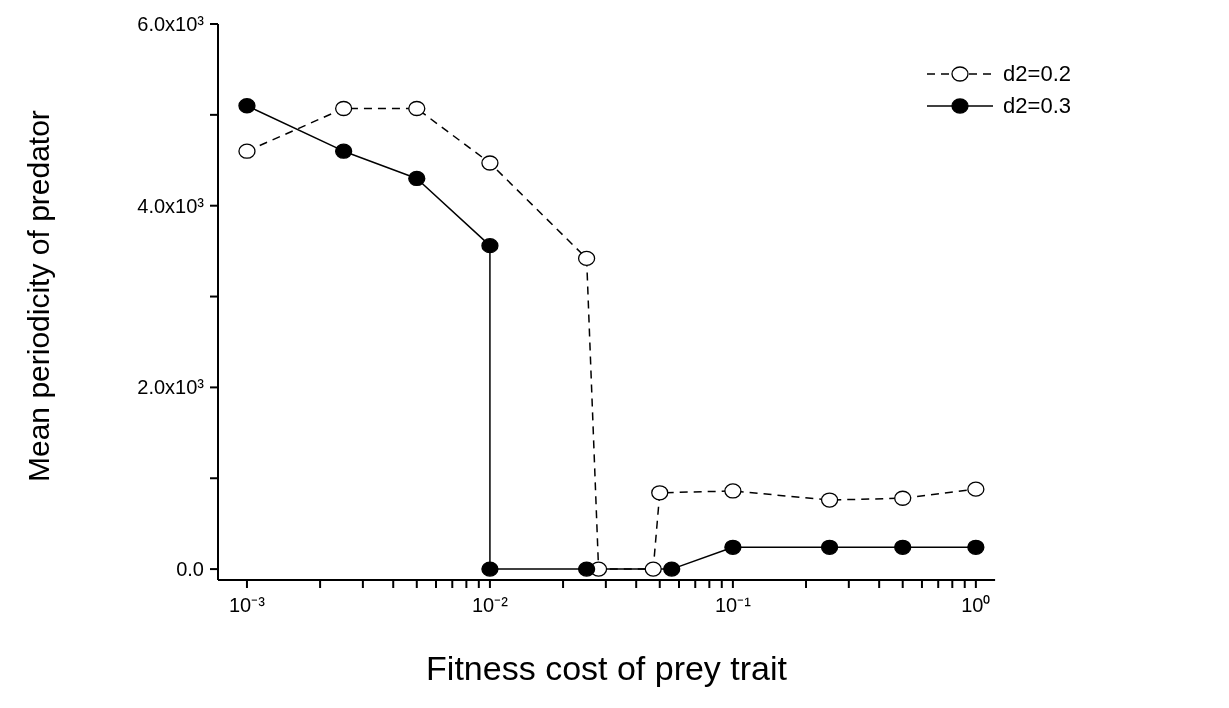 The width and height of the screenshot is (1229, 708). What do you see at coordinates (190, 569) in the screenshot?
I see `y-tick-label: 0.0` at bounding box center [190, 569].